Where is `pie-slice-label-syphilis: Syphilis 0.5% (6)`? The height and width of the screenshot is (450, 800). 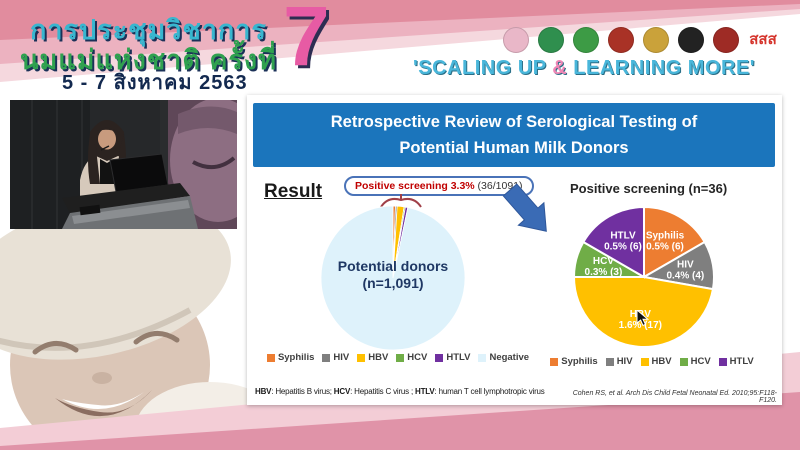
pie-slice-label-syphilis: Syphilis 0.5% (6) is located at coordinates (665, 242).